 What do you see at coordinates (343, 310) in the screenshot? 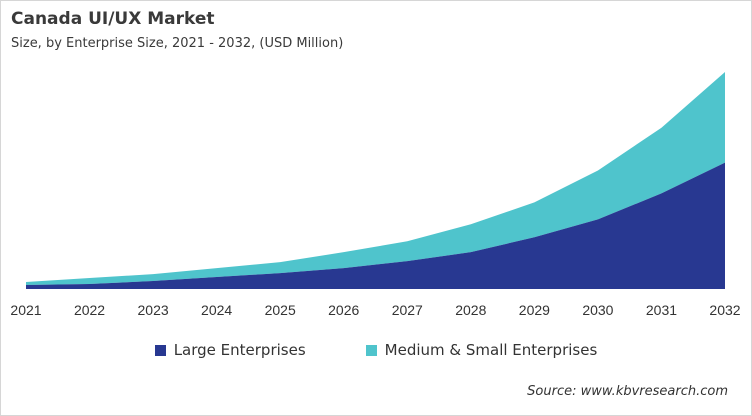
I see `x-tick-label: 2026` at bounding box center [343, 310].